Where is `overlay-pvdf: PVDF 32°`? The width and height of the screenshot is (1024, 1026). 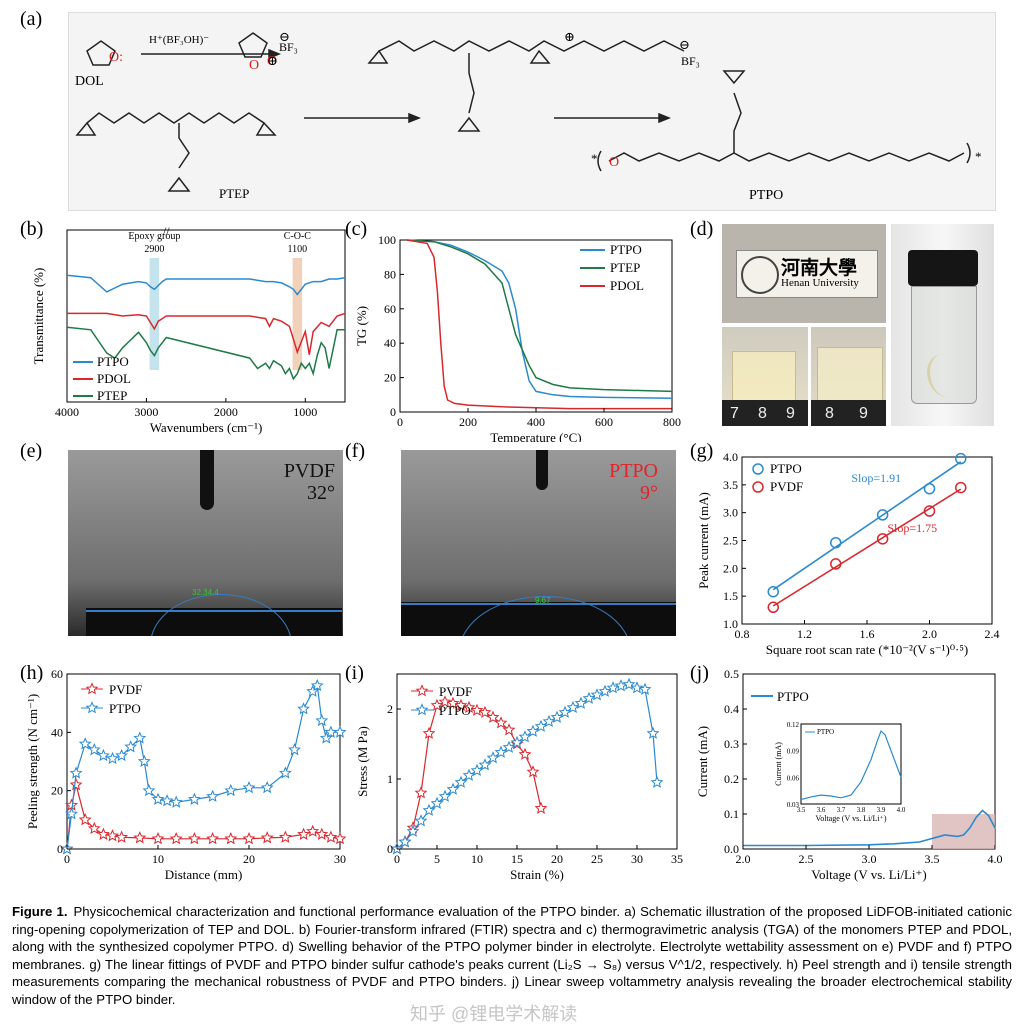
overlay-pvdf: PVDF 32° is located at coordinates (309, 482).